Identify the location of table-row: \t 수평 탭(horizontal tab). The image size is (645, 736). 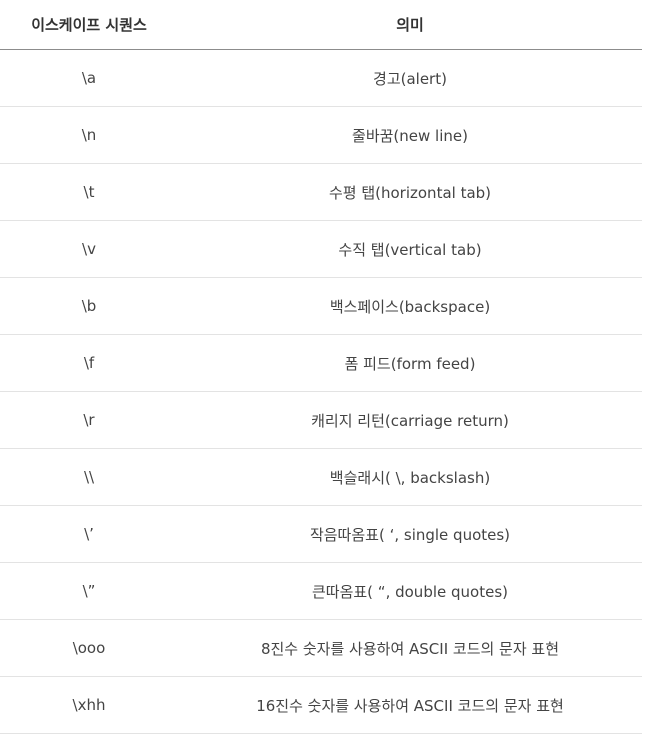
(321, 192).